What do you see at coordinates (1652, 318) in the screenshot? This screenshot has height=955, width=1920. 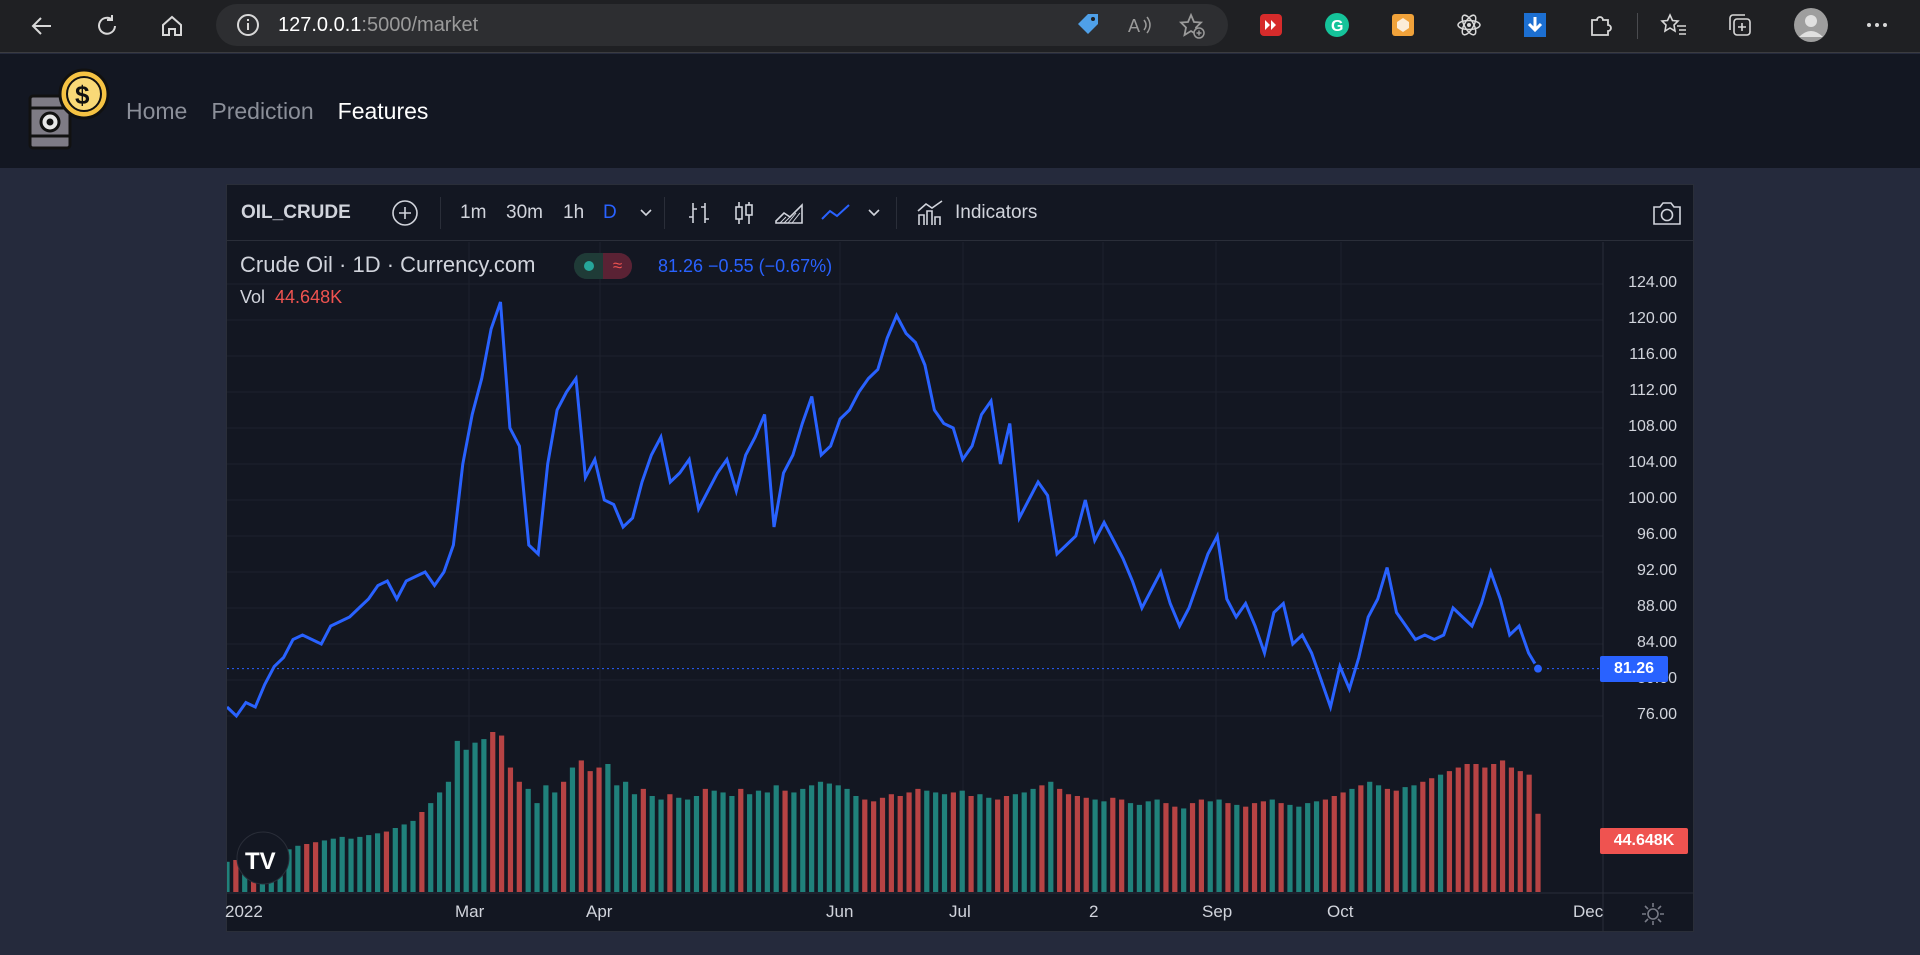 I see `price-tick-label: 120.00` at bounding box center [1652, 318].